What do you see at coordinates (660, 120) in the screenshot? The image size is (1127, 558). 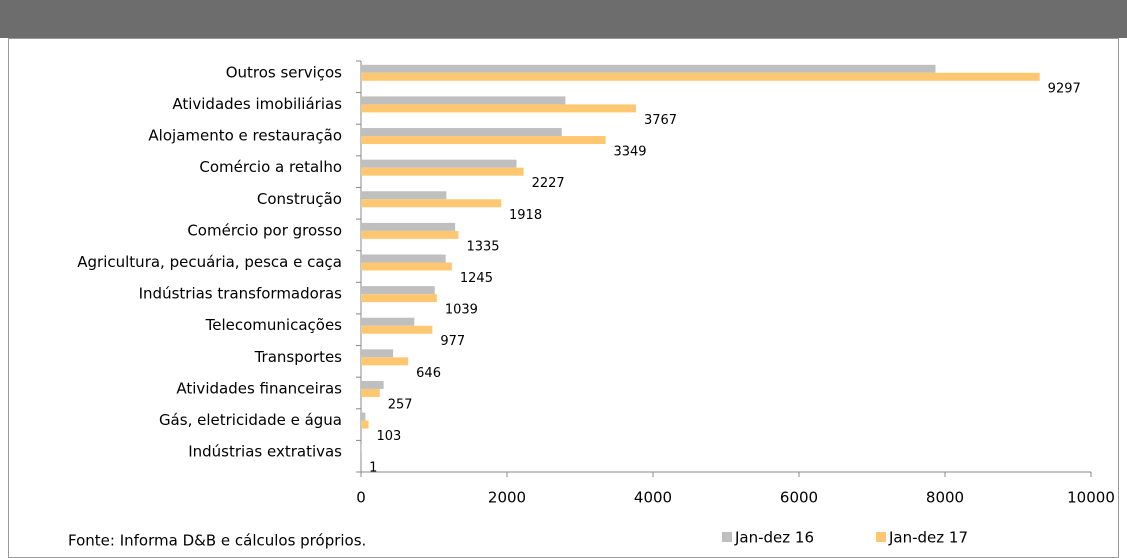 I see `value-label: 3767` at bounding box center [660, 120].